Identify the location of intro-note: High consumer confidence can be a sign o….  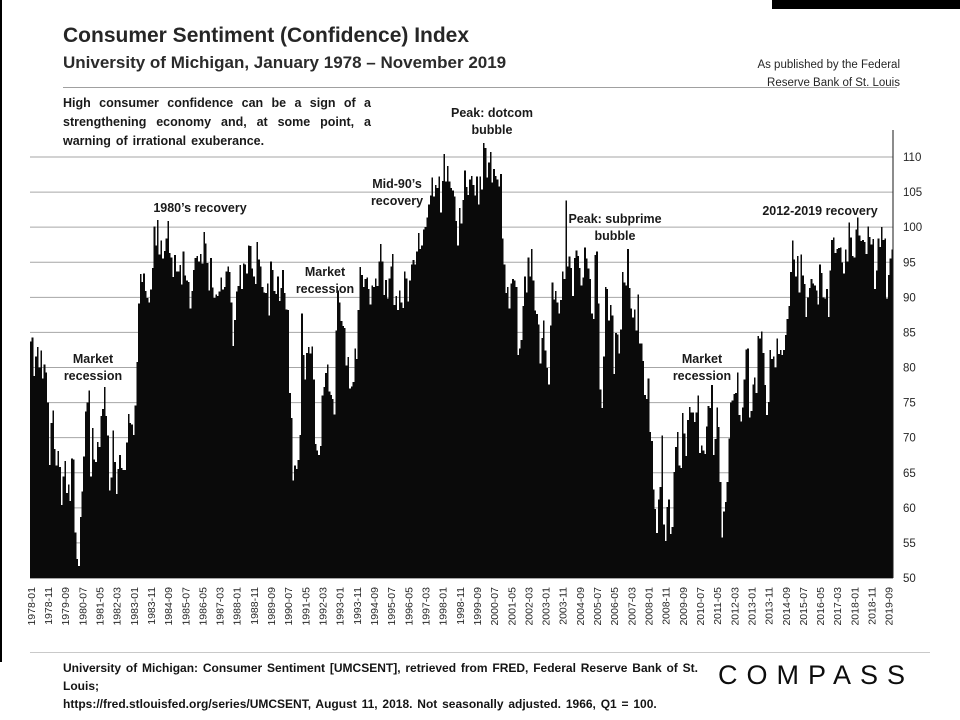
(217, 122).